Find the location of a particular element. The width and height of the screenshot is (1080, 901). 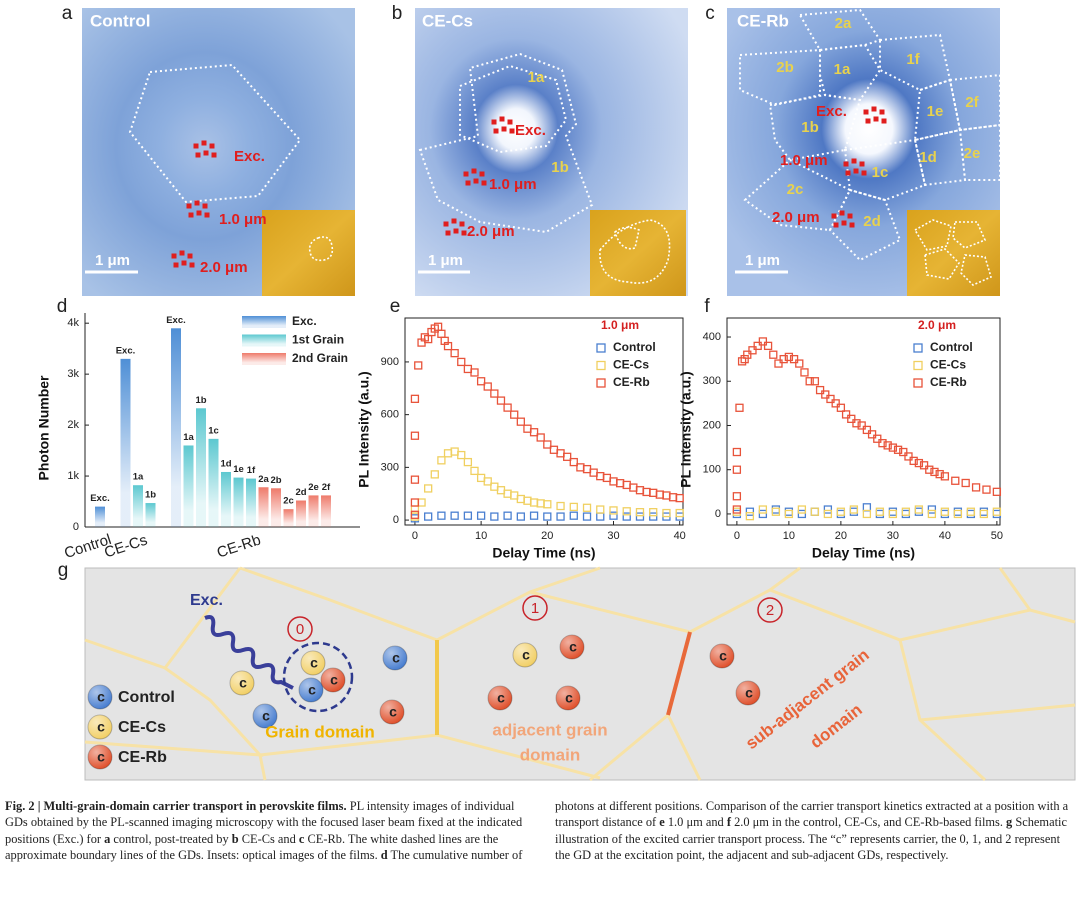

y-tick-label: 600 is located at coordinates (390, 415).